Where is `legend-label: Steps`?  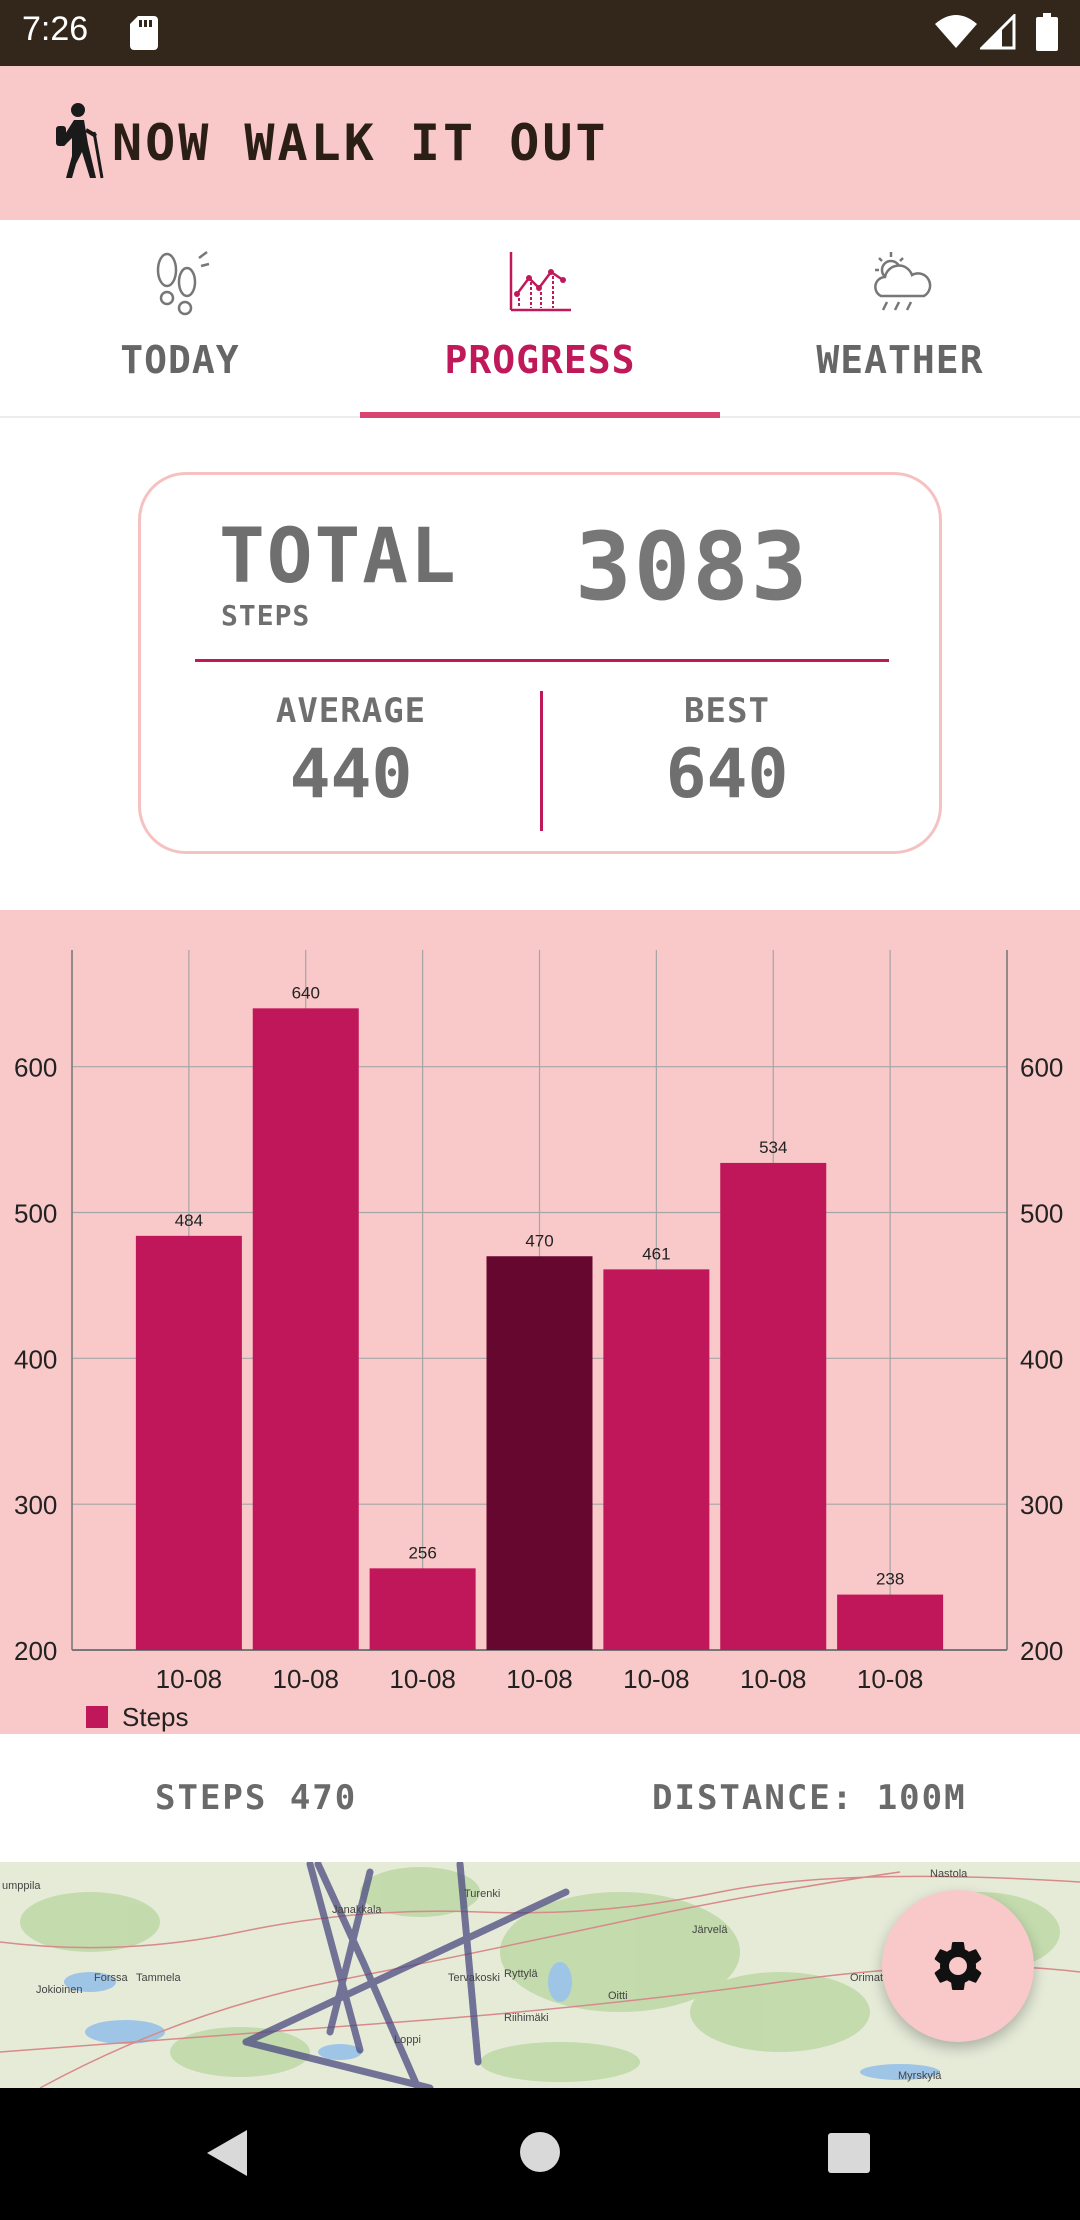 legend-label: Steps is located at coordinates (155, 1717).